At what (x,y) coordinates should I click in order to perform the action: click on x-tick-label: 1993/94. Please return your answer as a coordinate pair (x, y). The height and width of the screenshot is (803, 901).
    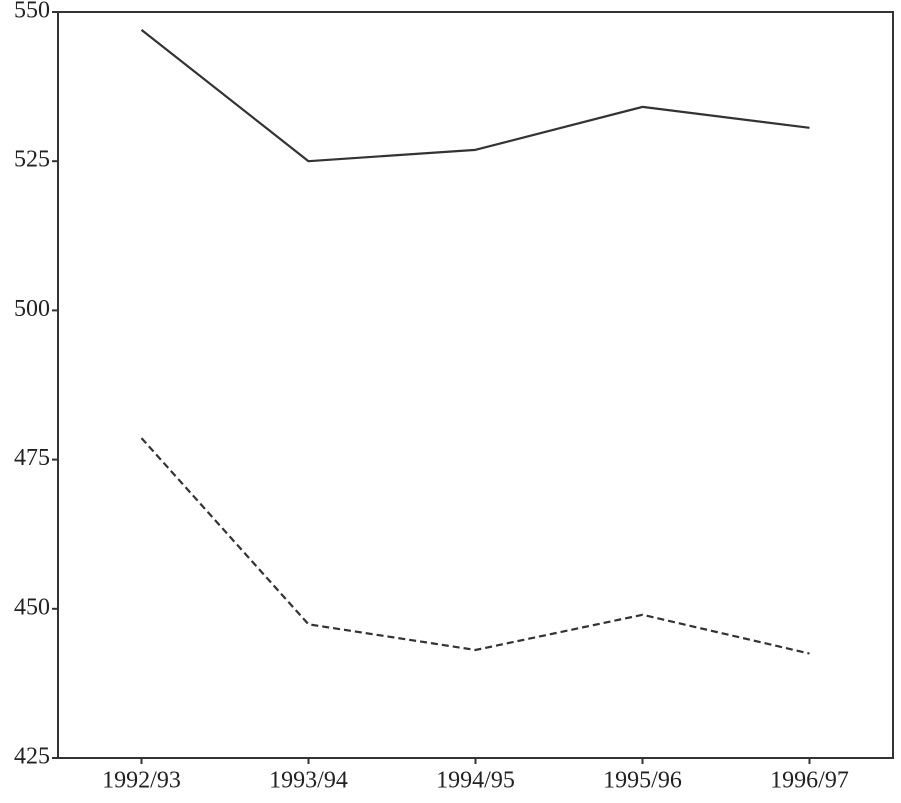
    Looking at the image, I should click on (308, 781).